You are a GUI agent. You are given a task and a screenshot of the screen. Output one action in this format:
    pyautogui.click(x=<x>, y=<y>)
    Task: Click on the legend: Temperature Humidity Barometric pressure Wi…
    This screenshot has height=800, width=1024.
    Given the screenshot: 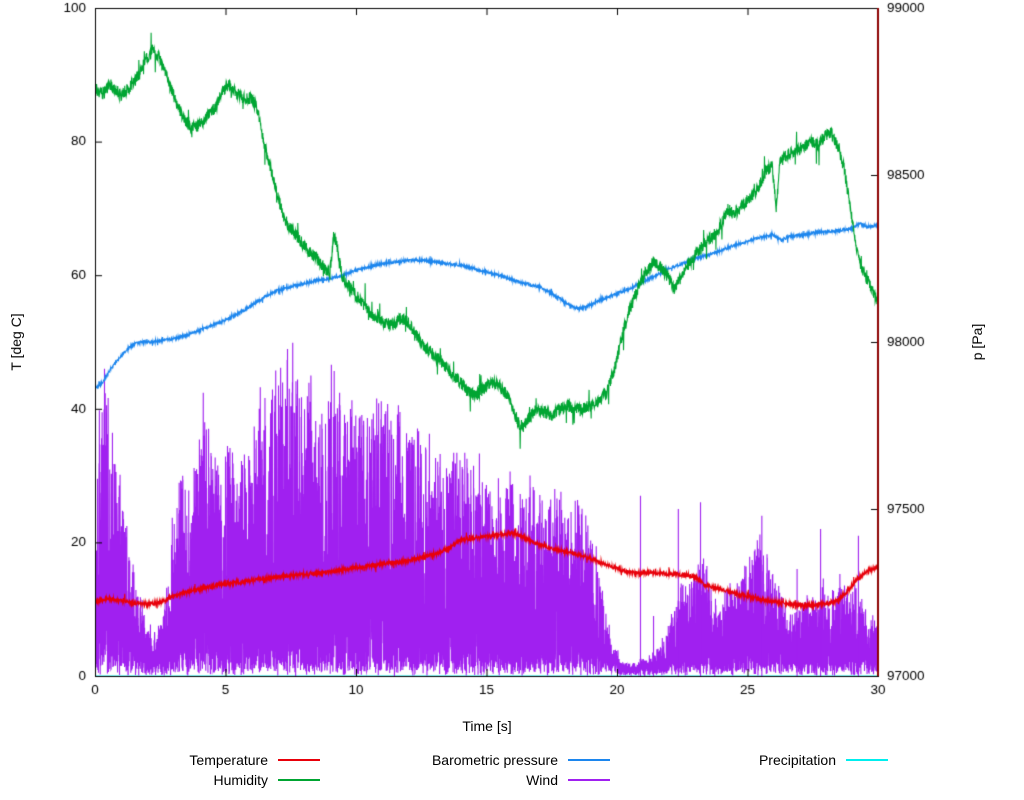 What is the action you would take?
    pyautogui.click(x=491, y=770)
    